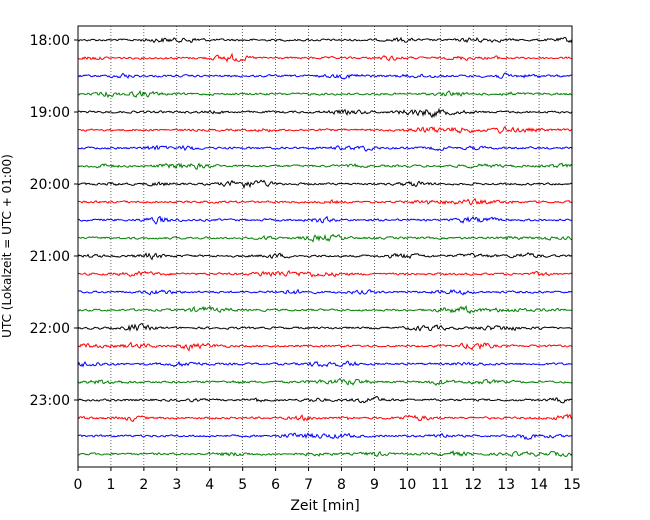 The width and height of the screenshot is (650, 520). What do you see at coordinates (275, 485) in the screenshot?
I see `x-tick-label: 6` at bounding box center [275, 485].